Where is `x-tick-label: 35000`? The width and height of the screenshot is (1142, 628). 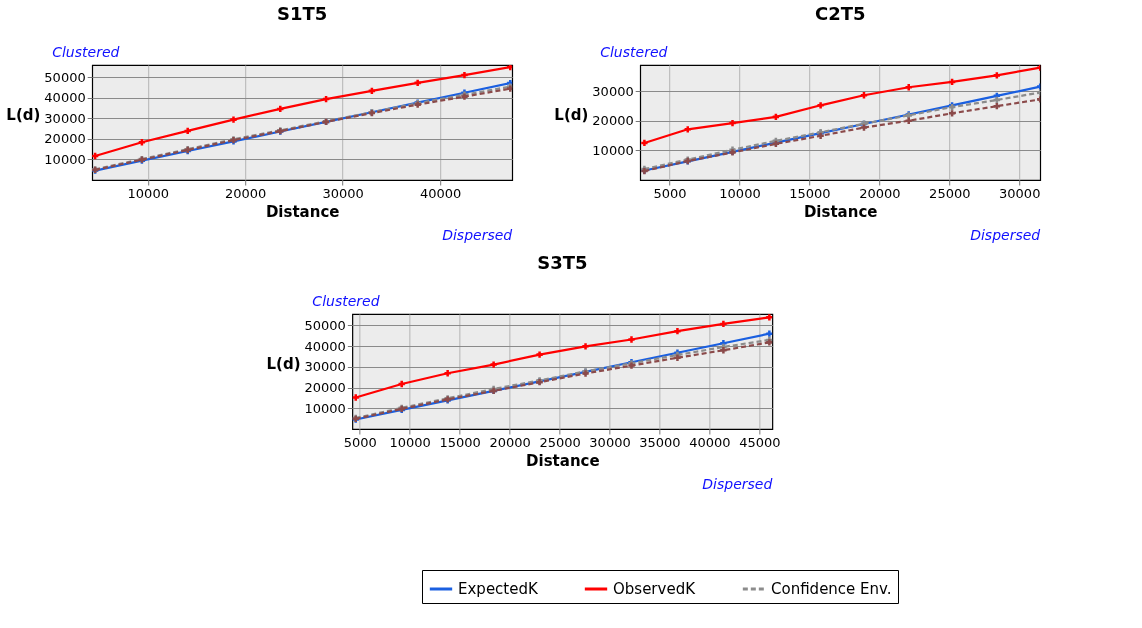
x-tick-label: 35000 is located at coordinates (660, 442).